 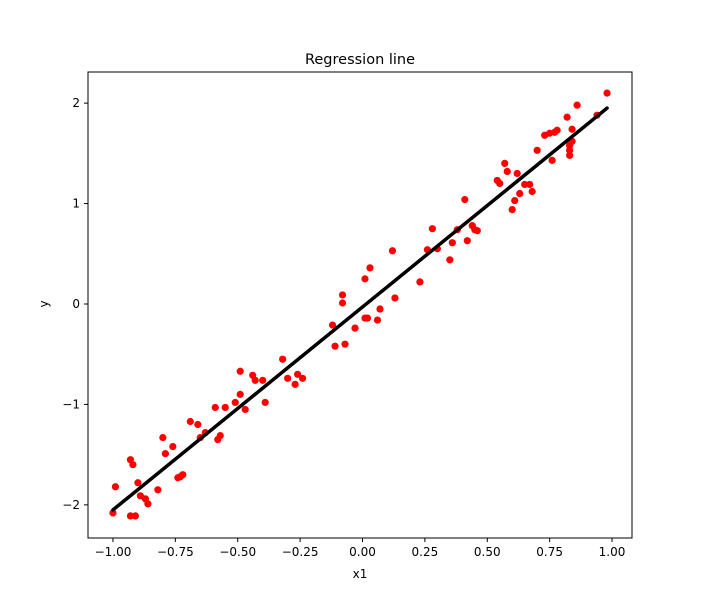 What do you see at coordinates (76, 204) in the screenshot?
I see `y-tick-label: 1` at bounding box center [76, 204].